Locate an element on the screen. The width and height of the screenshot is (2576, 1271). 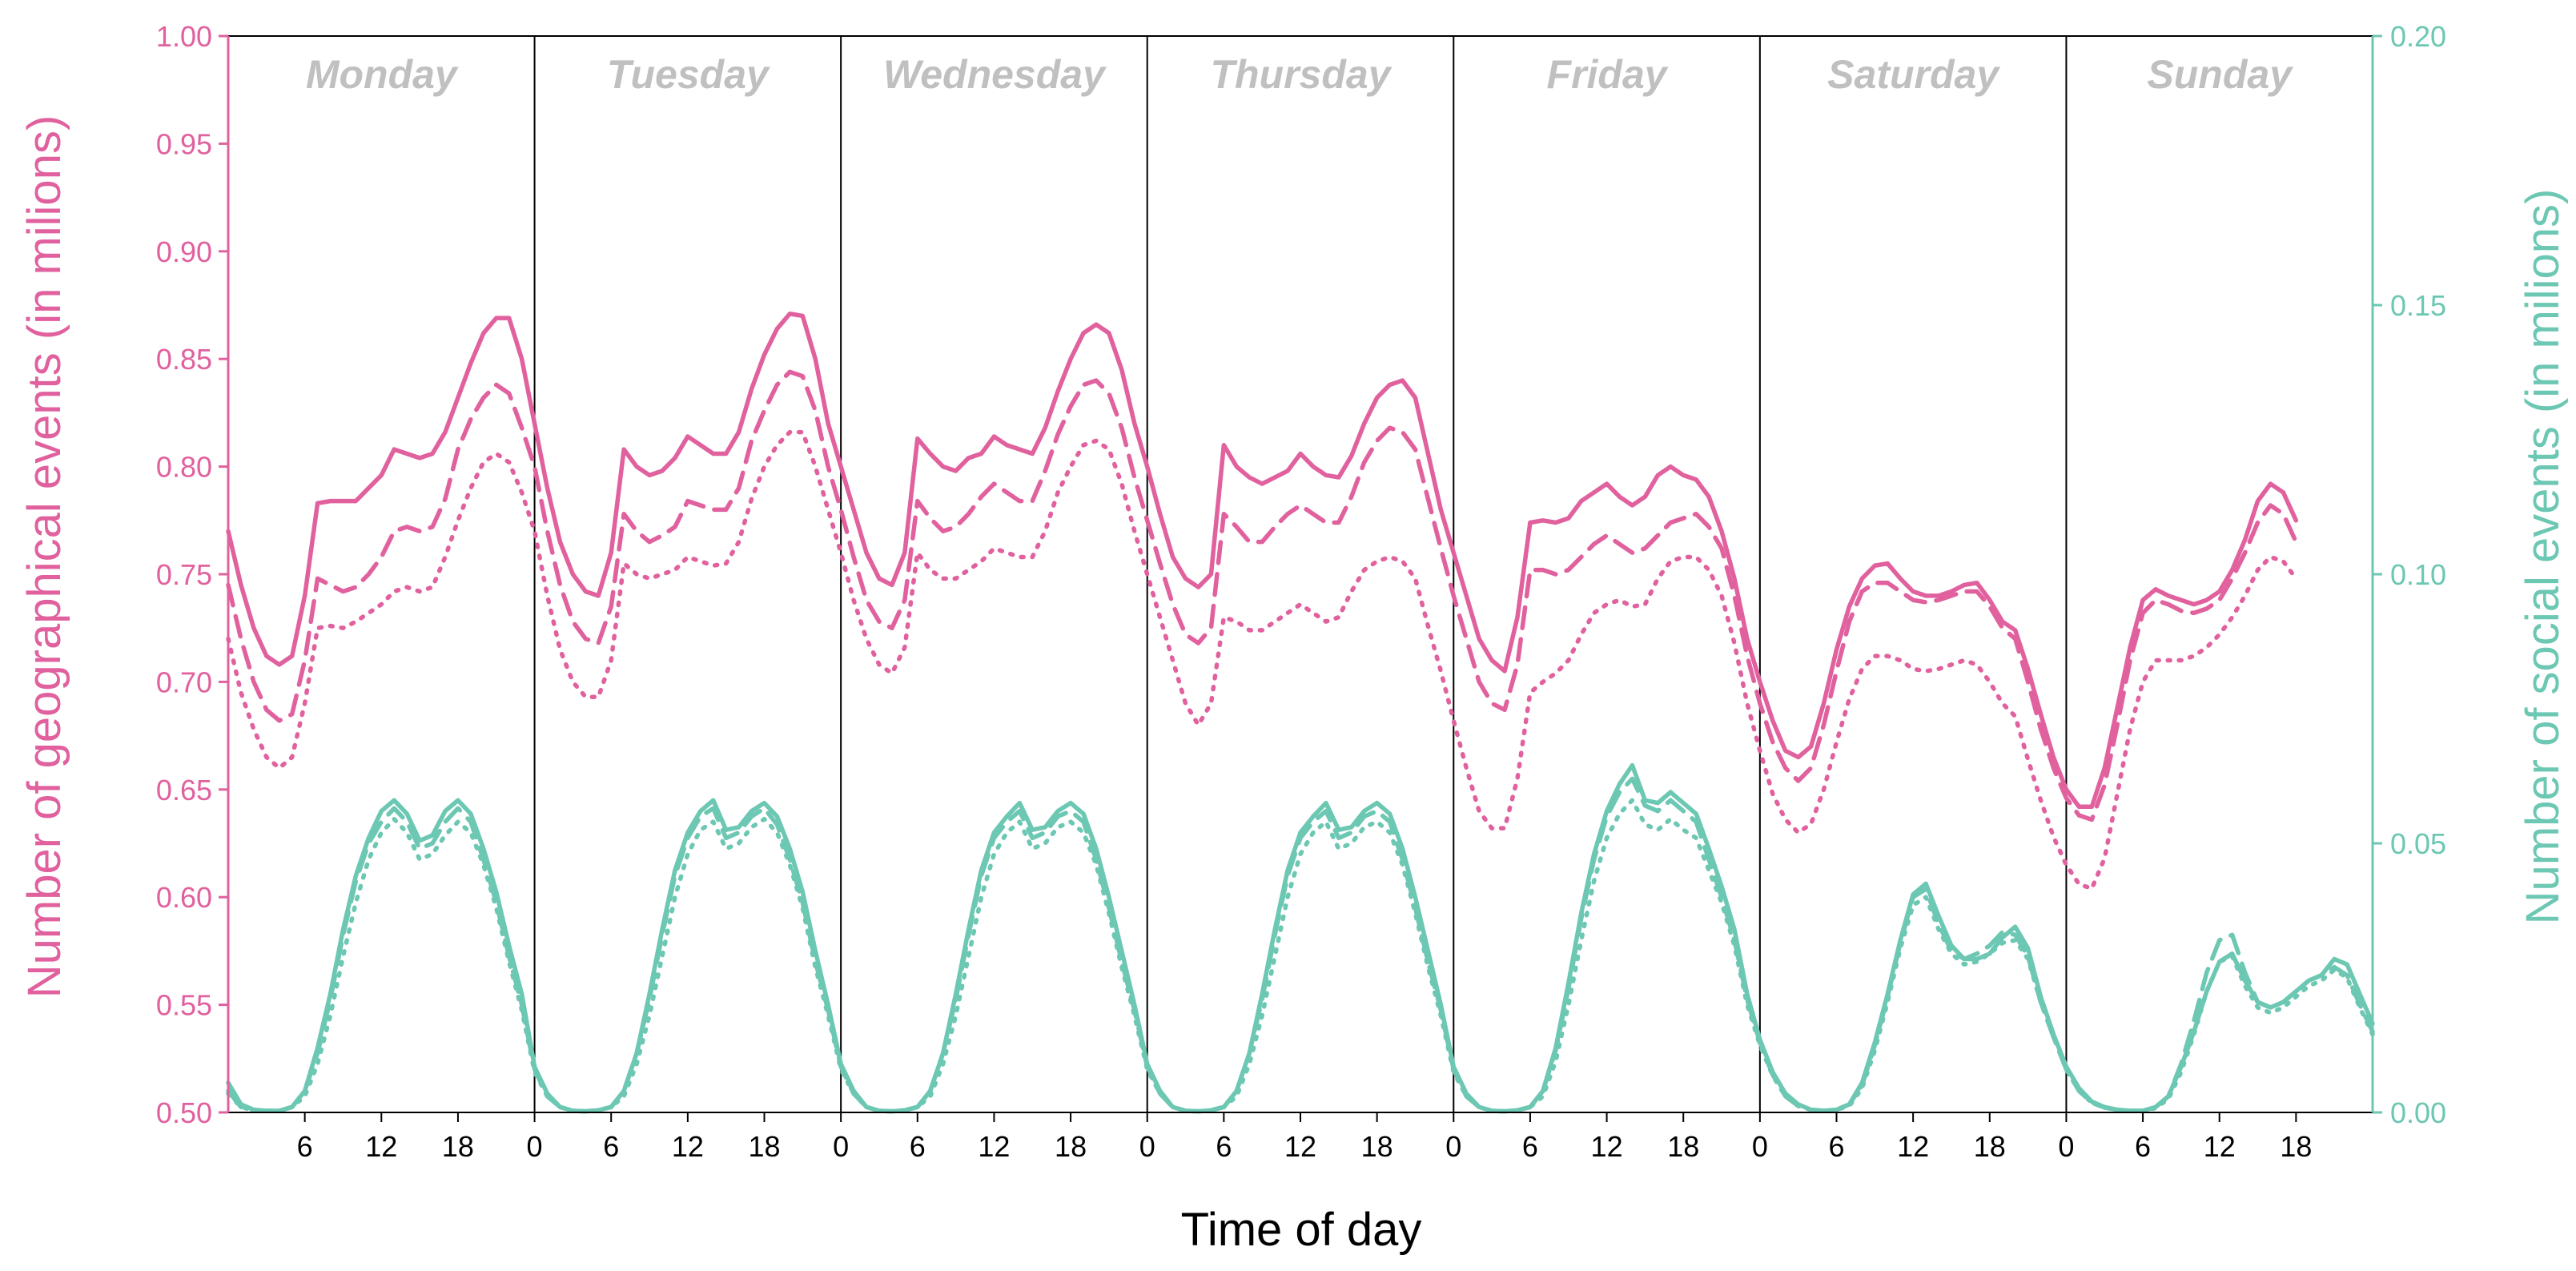
left-tick-label: 0.80 is located at coordinates (184, 467).